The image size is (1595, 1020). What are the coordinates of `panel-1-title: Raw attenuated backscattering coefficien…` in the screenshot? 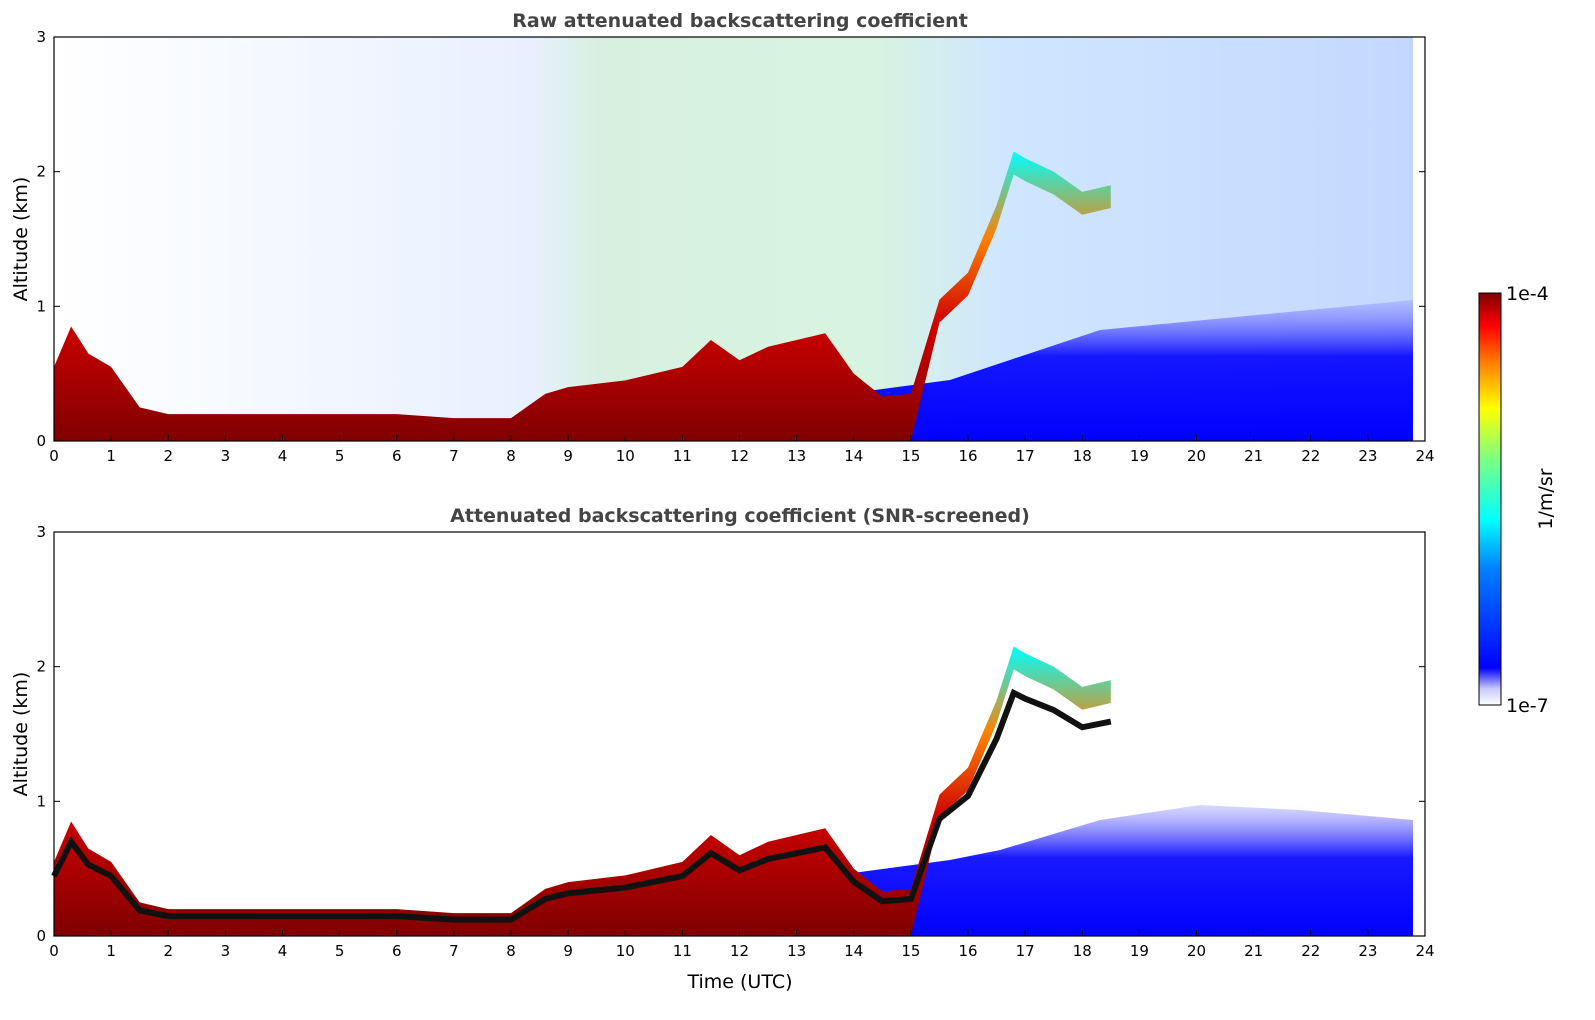 It's located at (740, 21).